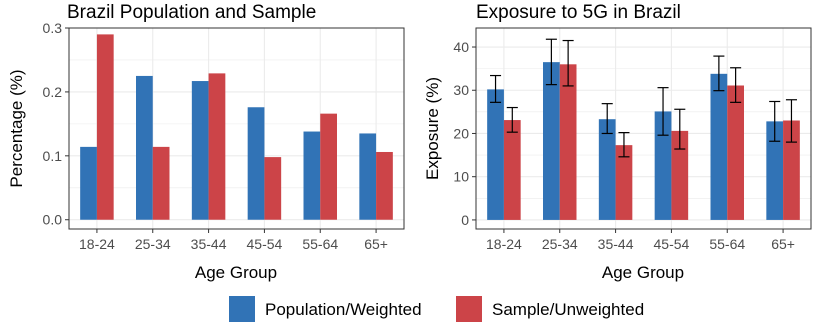  What do you see at coordinates (191, 12) in the screenshot?
I see `chart-title: Brazil Population and Sample` at bounding box center [191, 12].